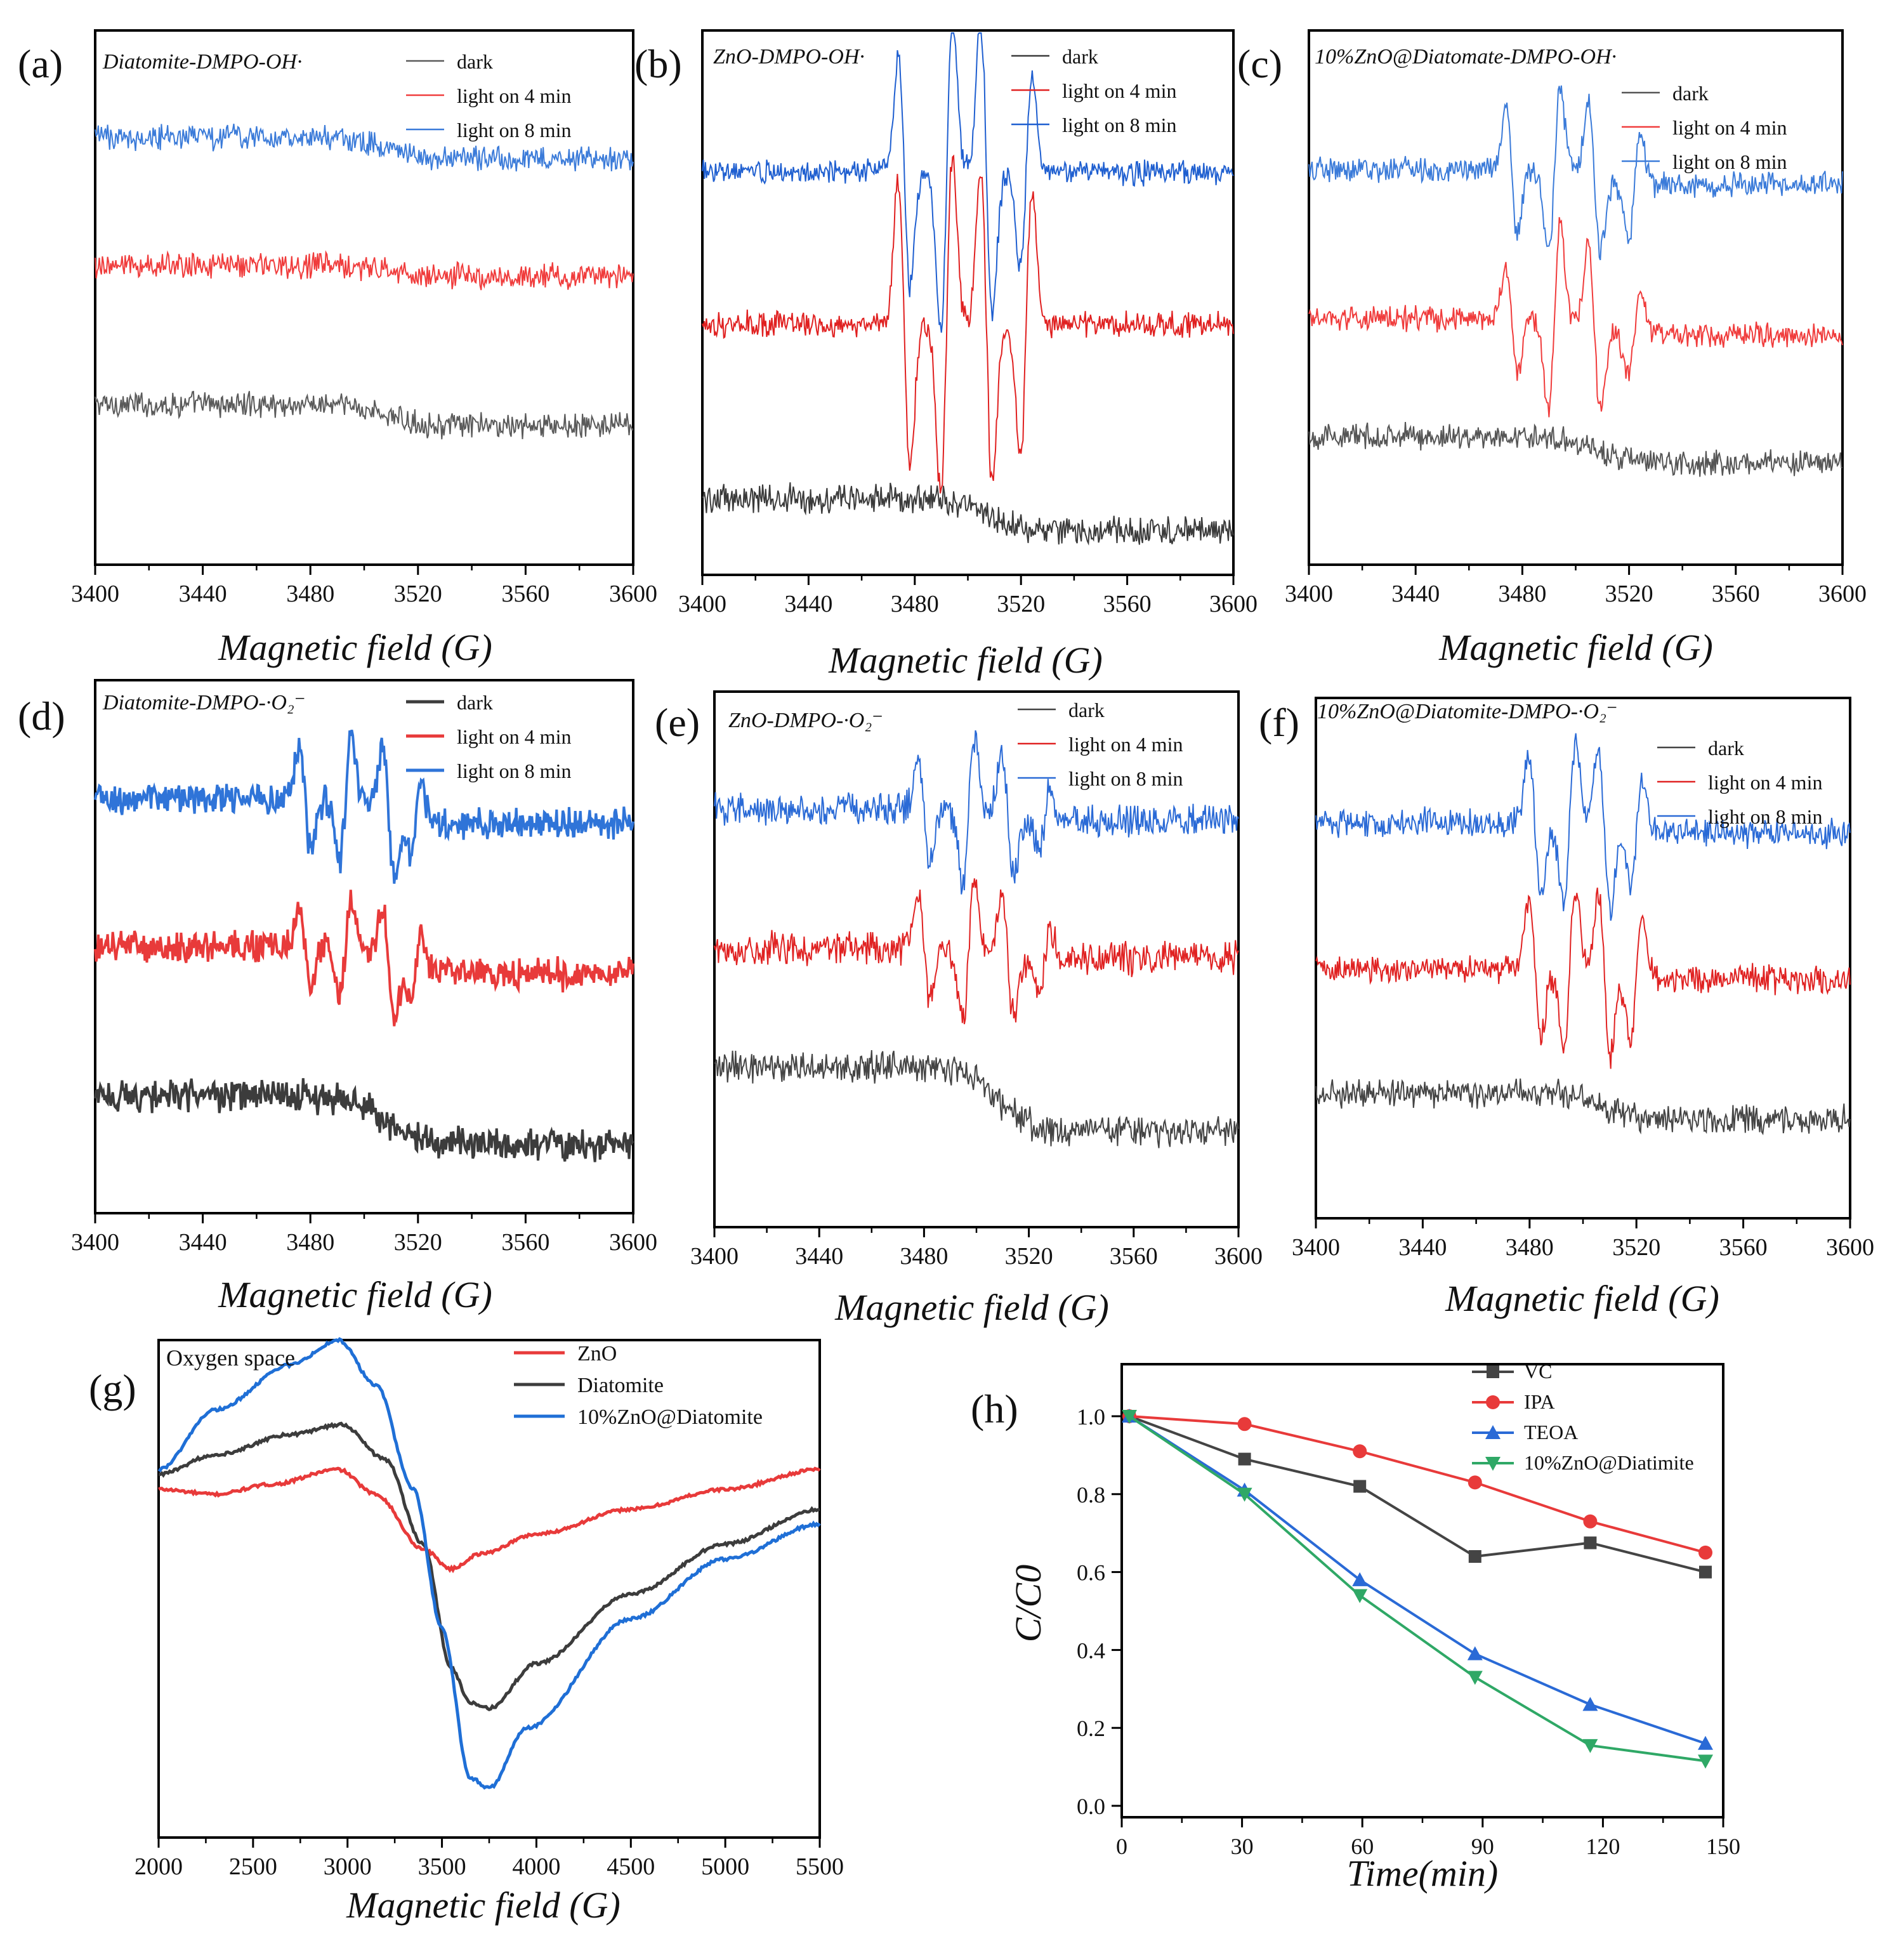  I want to click on legend-label: IPA, so click(1539, 1401).